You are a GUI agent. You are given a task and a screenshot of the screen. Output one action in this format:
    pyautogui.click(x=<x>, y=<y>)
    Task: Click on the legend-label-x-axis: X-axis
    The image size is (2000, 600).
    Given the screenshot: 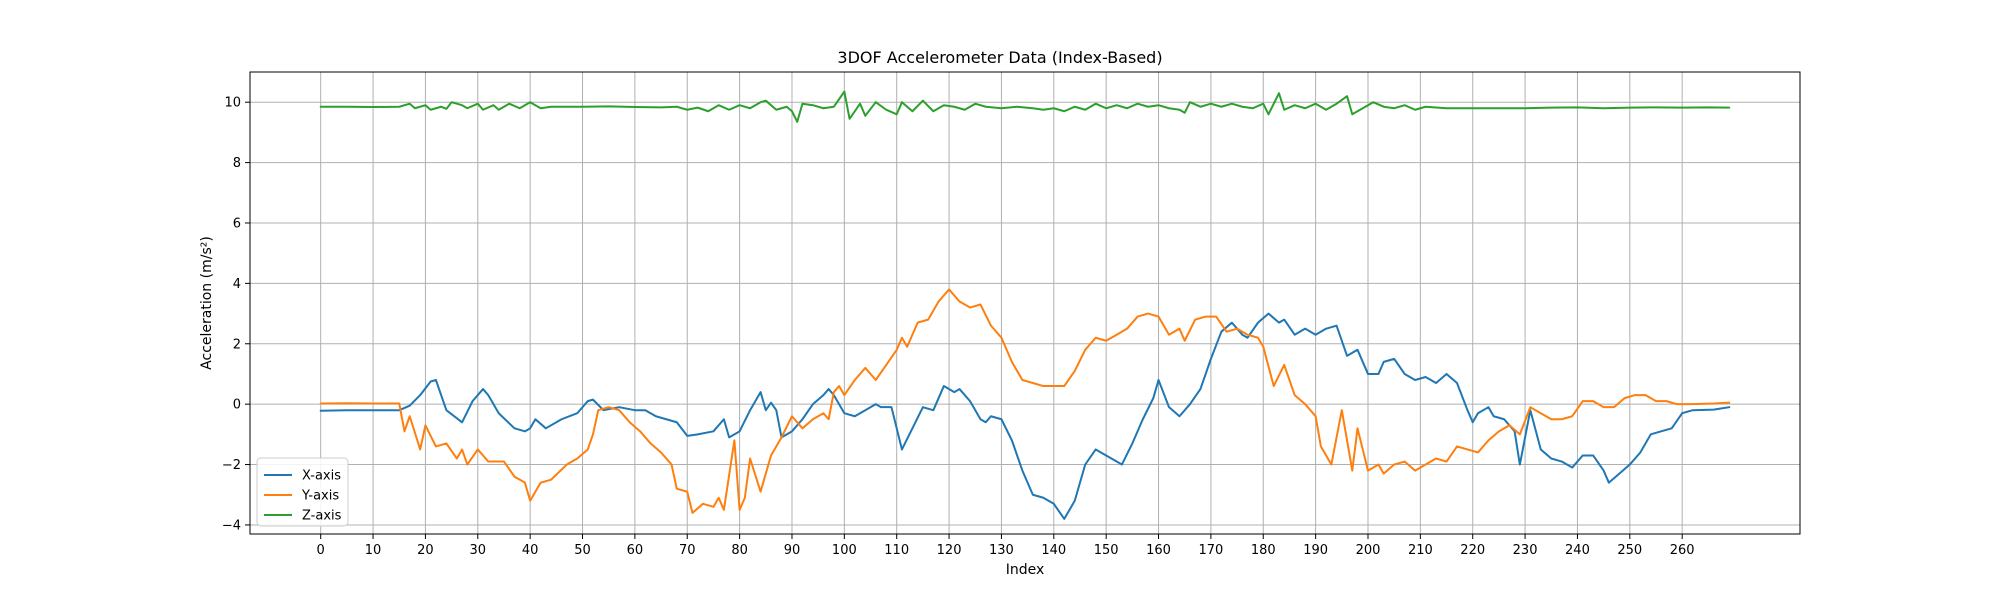 What is the action you would take?
    pyautogui.click(x=321, y=476)
    